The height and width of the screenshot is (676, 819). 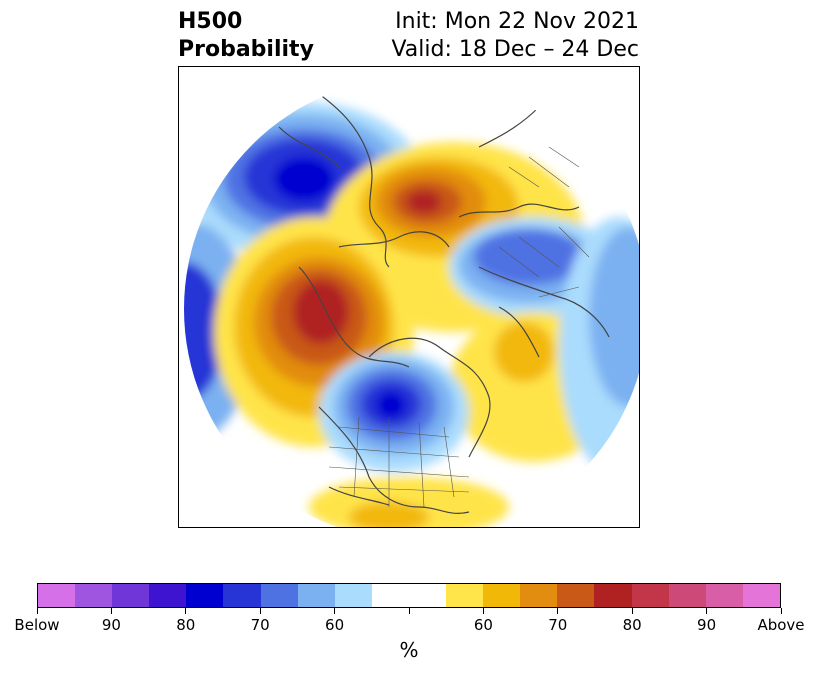 I want to click on colorbar, so click(x=409, y=595).